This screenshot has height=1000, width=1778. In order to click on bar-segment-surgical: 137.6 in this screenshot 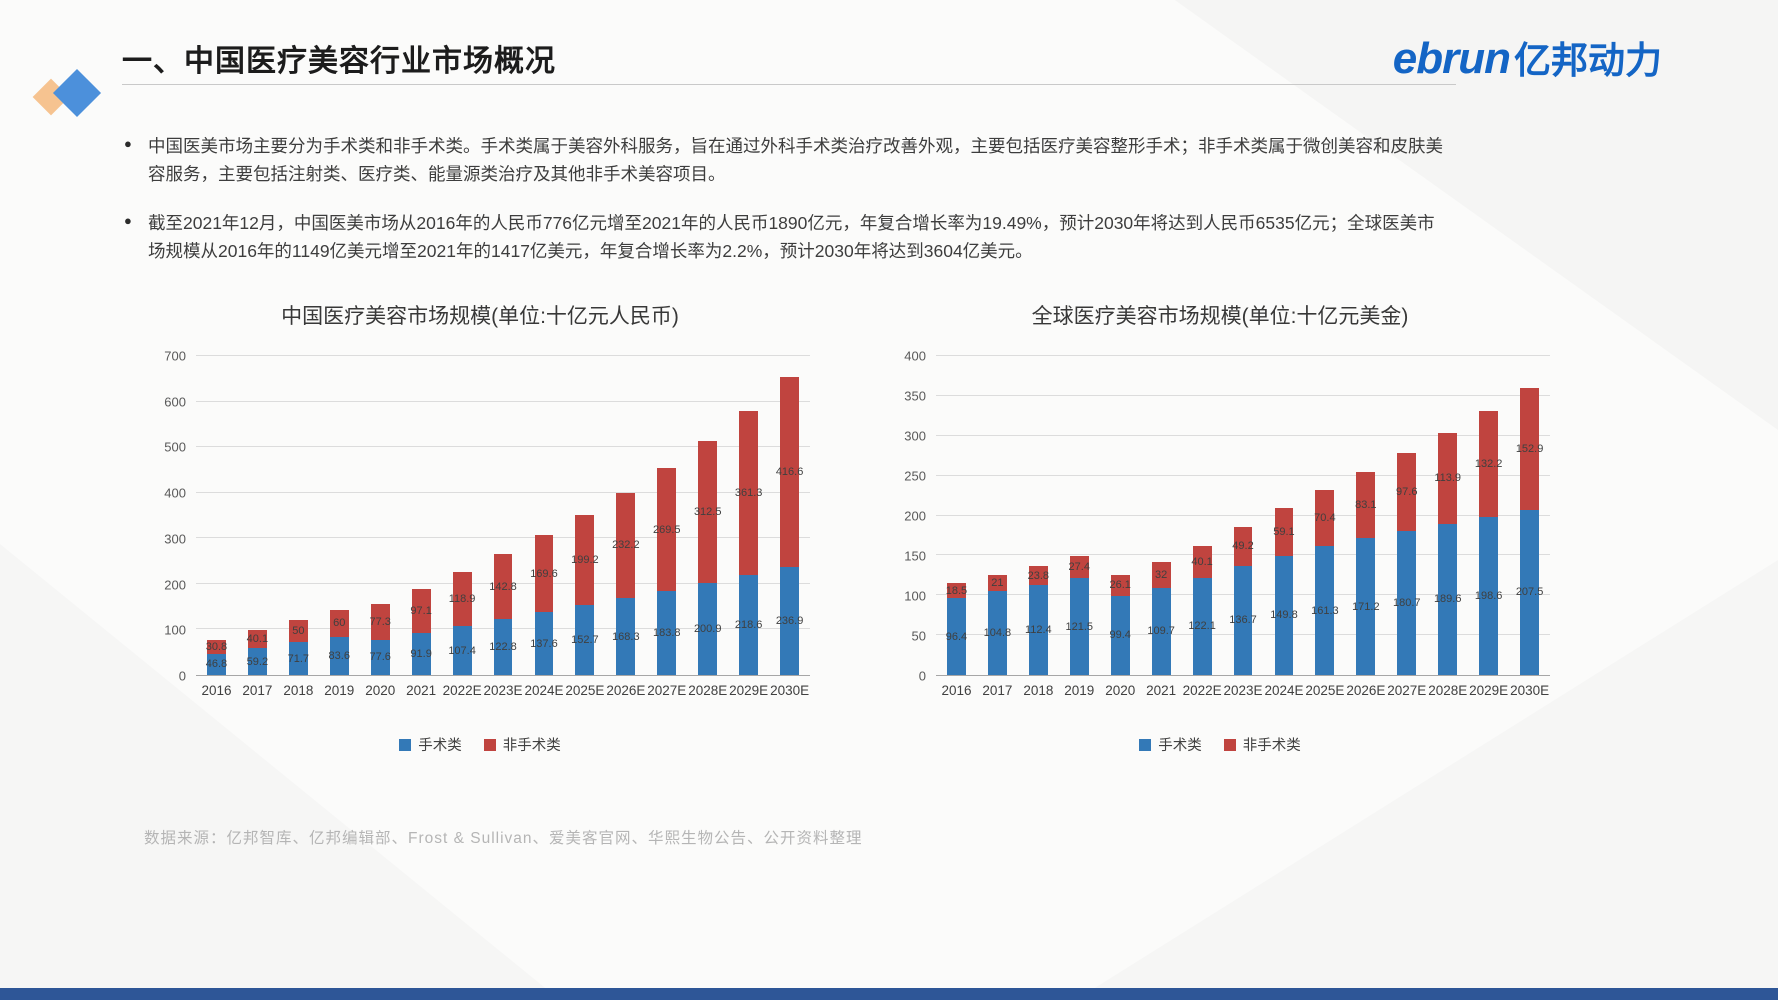, I will do `click(544, 643)`.